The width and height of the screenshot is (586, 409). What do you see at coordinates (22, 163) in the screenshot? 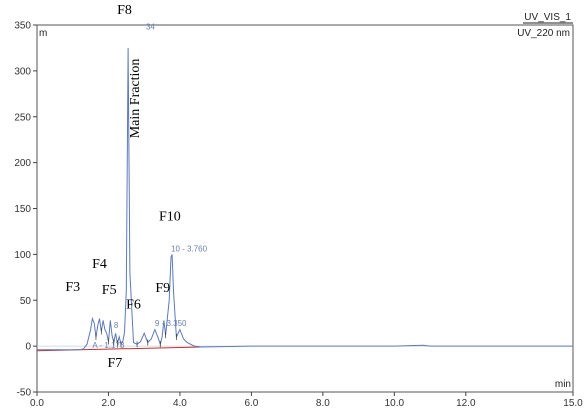
I see `y-tick-label: 200` at bounding box center [22, 163].